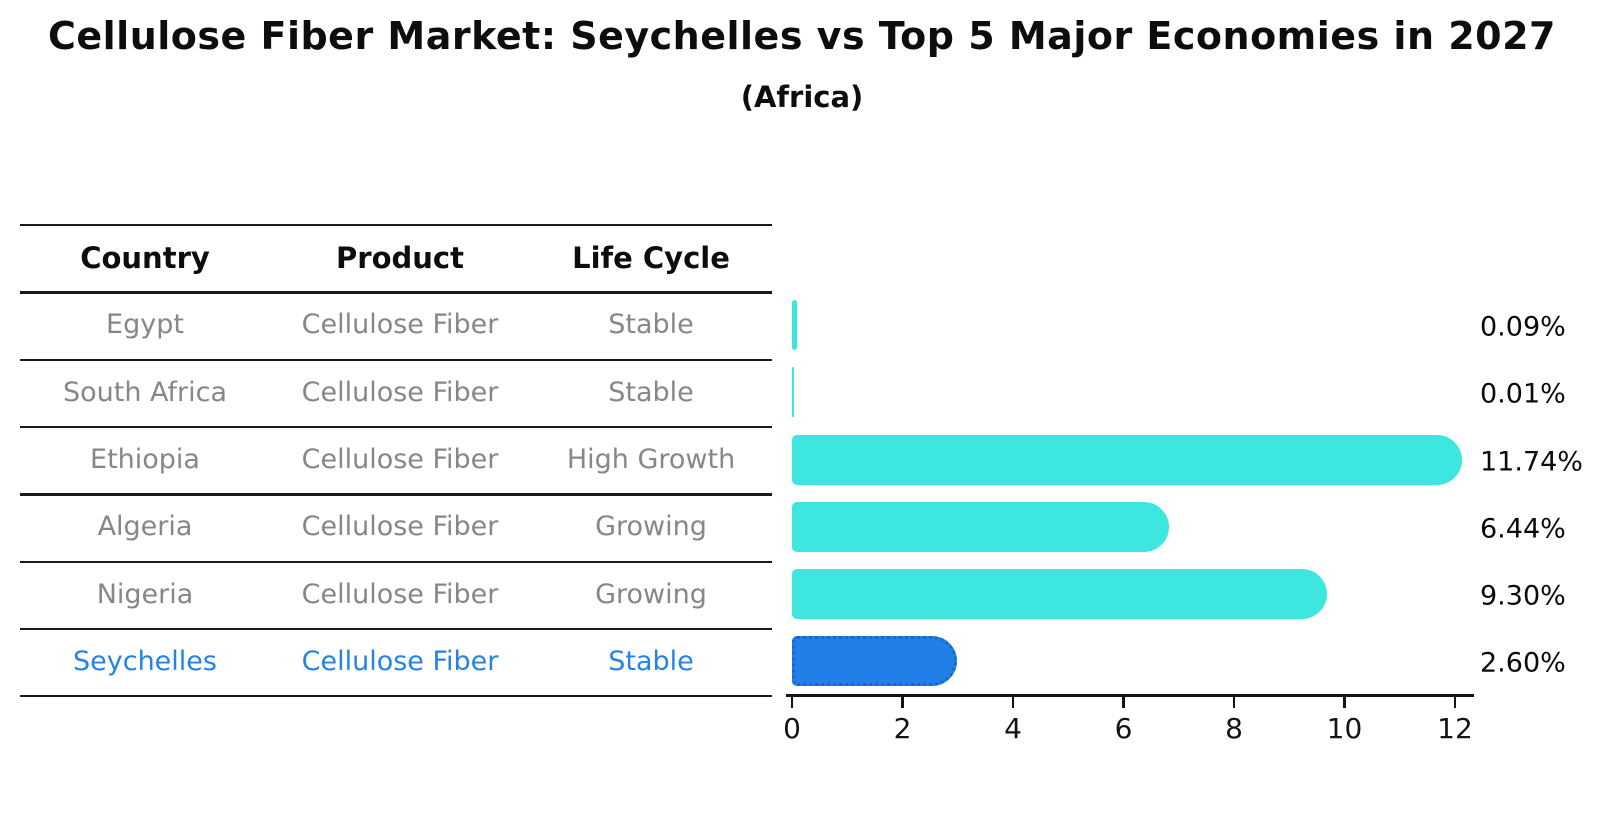 The height and width of the screenshot is (823, 1604). What do you see at coordinates (1344, 728) in the screenshot?
I see `tick-label: 10` at bounding box center [1344, 728].